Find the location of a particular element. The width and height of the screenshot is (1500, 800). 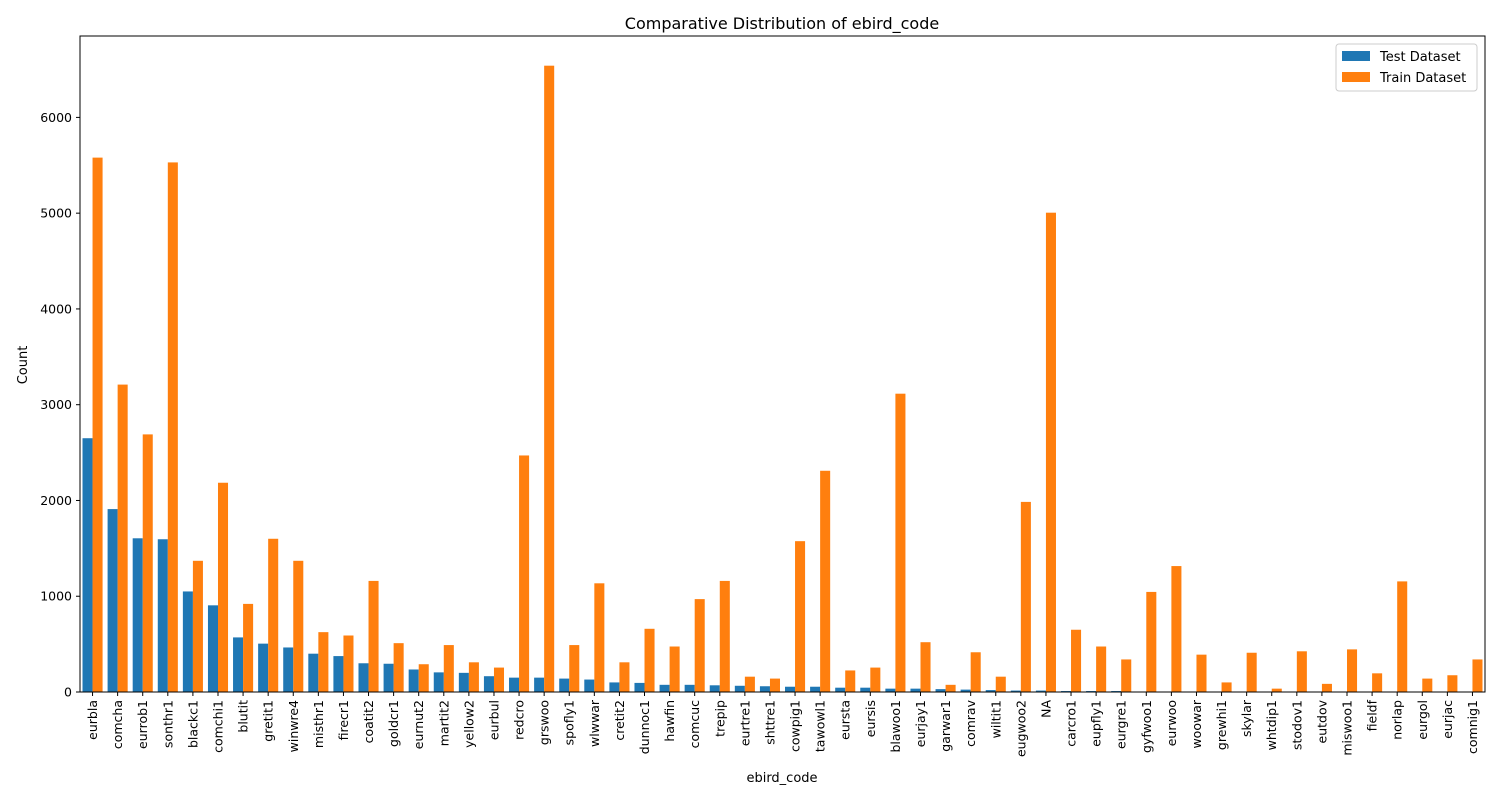

bar-test-eurnut2 is located at coordinates (413, 680).